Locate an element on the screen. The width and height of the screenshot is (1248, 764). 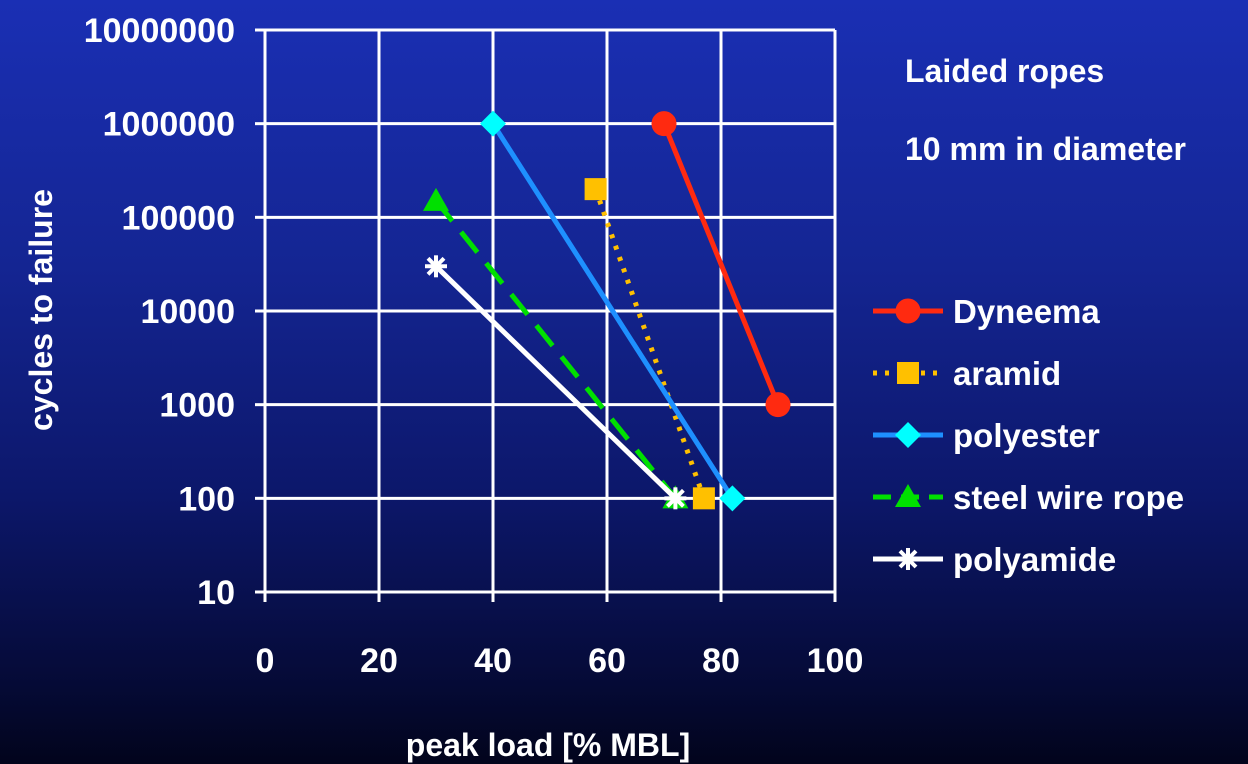
y-tick-labels: 10 100 1000 10000 100000 1000000 10000000 is located at coordinates (159, 312).